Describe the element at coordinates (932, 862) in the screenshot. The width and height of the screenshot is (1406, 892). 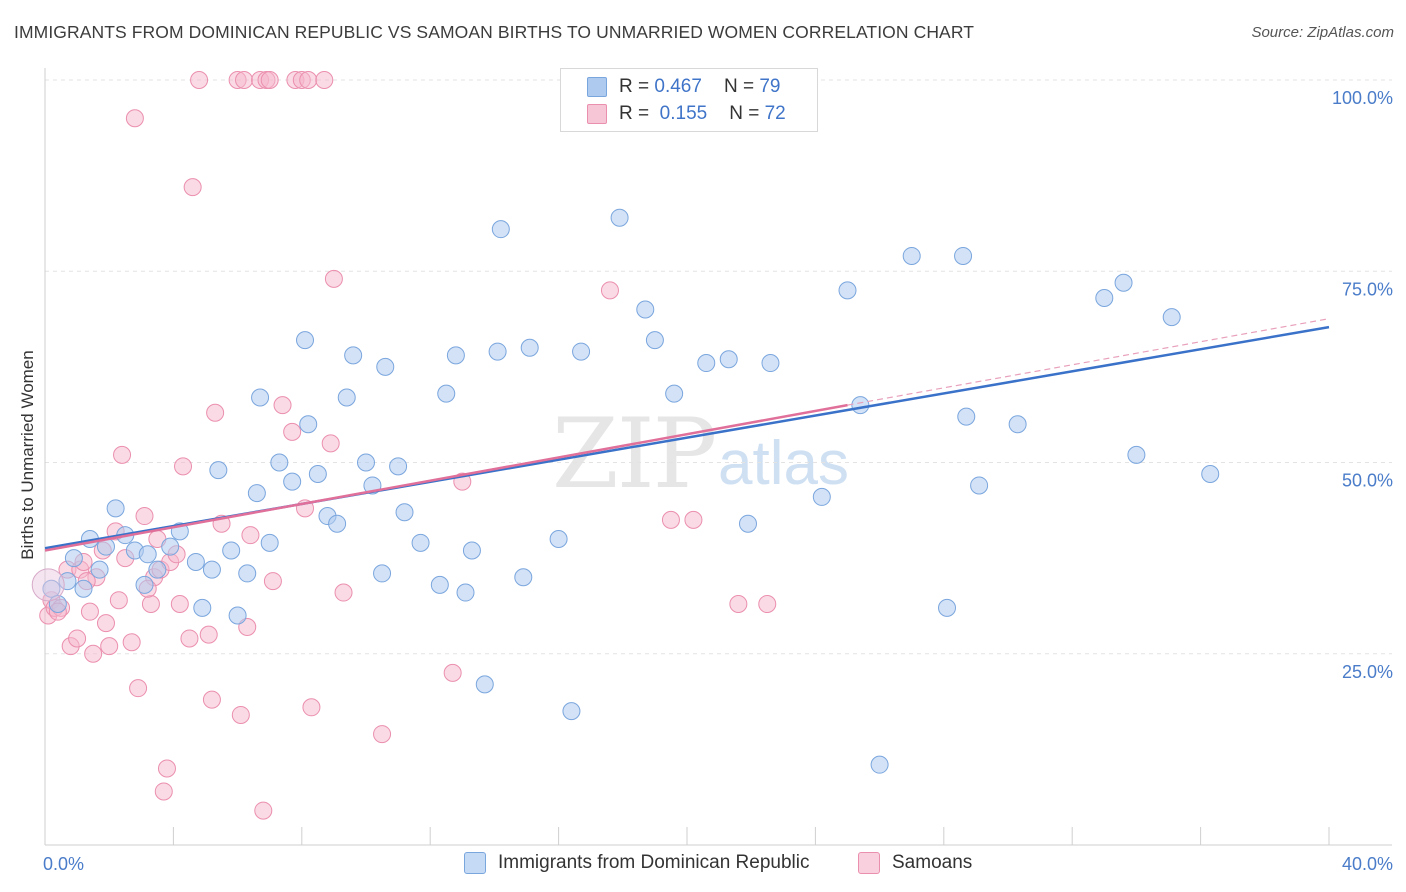
I see `series-label-pink: Samoans` at that location.